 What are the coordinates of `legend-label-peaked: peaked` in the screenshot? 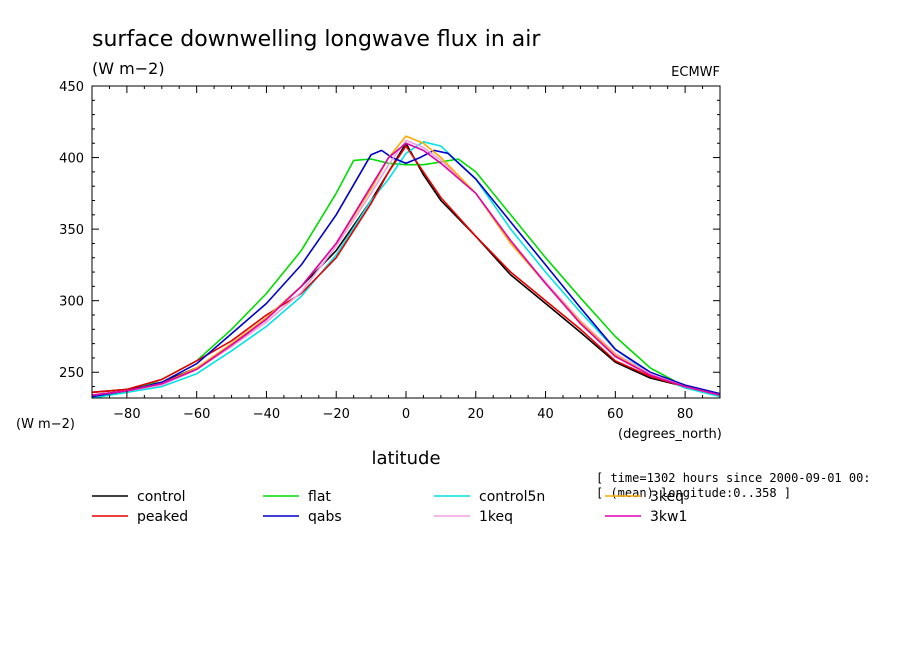 It's located at (162, 517).